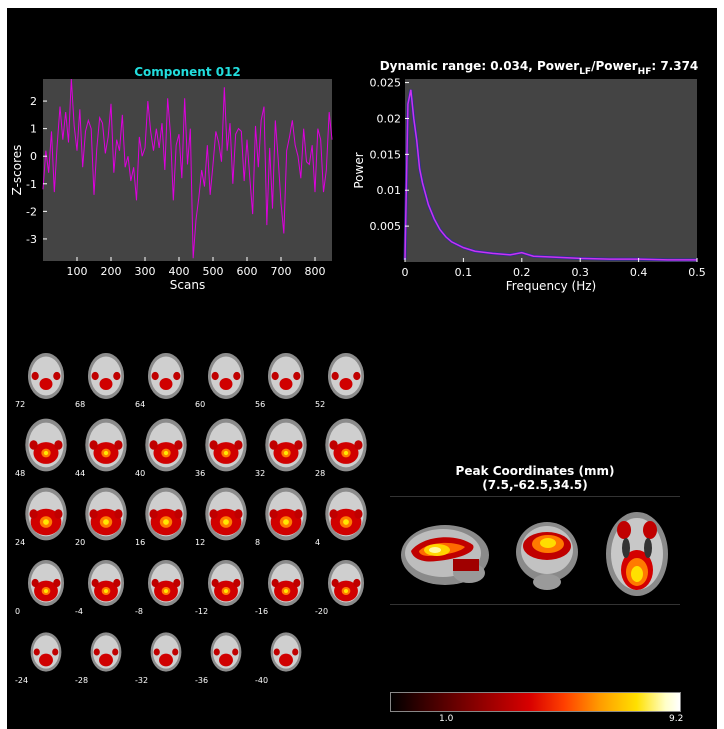 This screenshot has width=724, height=729. What do you see at coordinates (676, 719) in the screenshot?
I see `colorbar-max-label: 9.2` at bounding box center [676, 719].